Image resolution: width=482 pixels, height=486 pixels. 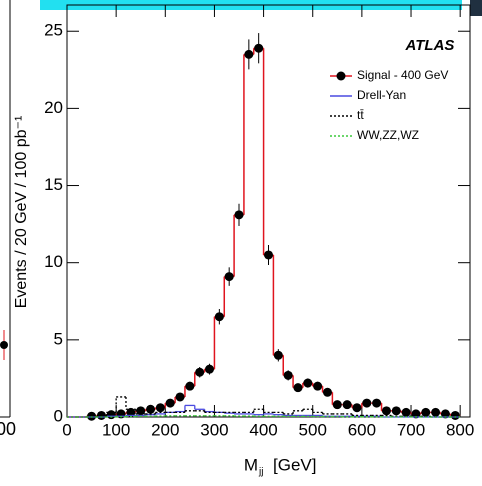 What do you see at coordinates (360, 115) in the screenshot?
I see `legend-label: tt̄` at bounding box center [360, 115].